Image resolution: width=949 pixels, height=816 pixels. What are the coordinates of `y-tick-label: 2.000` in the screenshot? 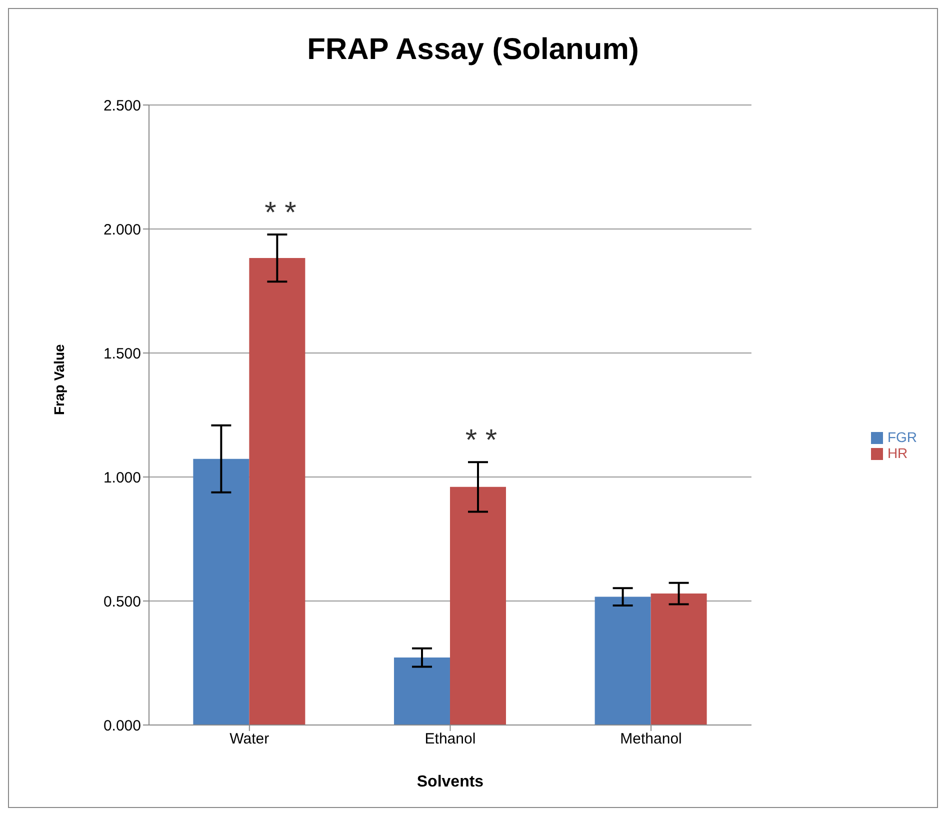 It's located at (122, 229).